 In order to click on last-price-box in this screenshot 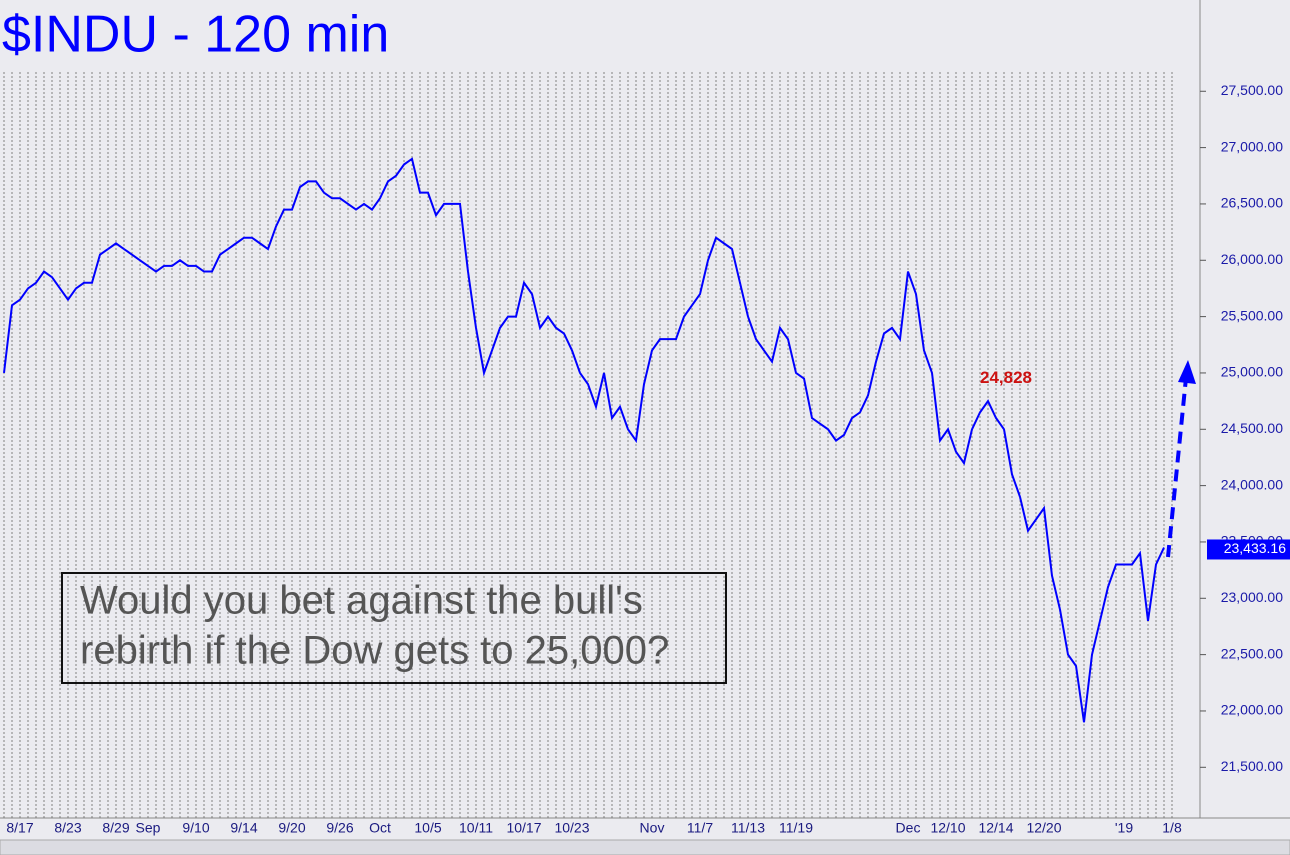, I will do `click(1248, 549)`.